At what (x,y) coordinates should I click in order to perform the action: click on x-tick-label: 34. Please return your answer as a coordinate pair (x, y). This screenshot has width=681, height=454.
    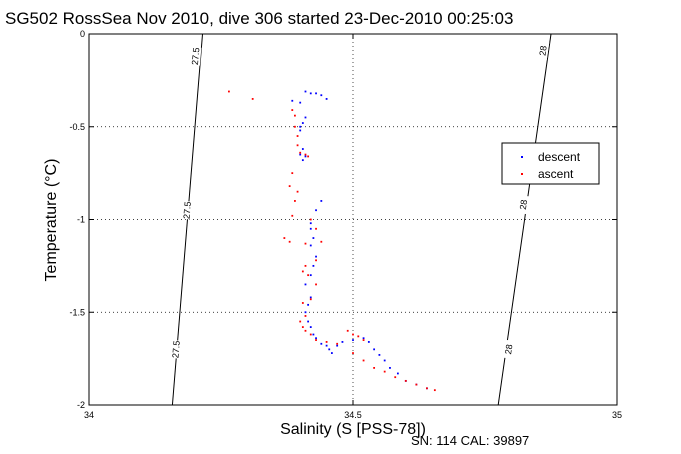
    Looking at the image, I should click on (89, 415).